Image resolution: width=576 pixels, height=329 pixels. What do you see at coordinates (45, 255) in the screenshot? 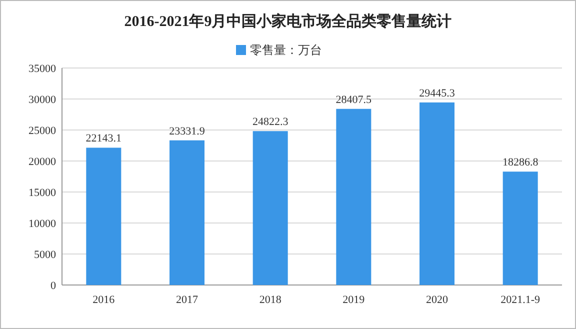
I see `y-tick-label: 5000` at bounding box center [45, 255].